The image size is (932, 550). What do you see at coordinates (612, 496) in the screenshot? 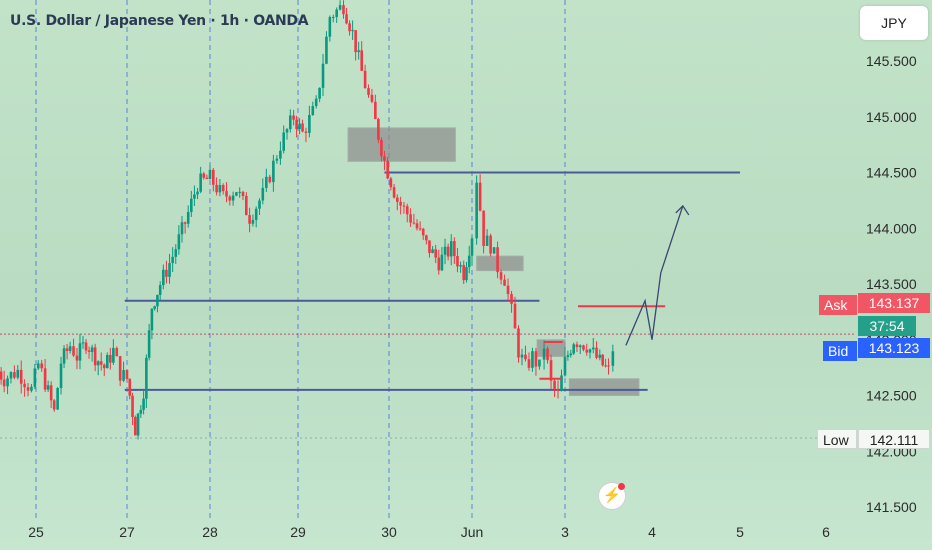
I see `lightning-icon: ⚡` at bounding box center [612, 496].